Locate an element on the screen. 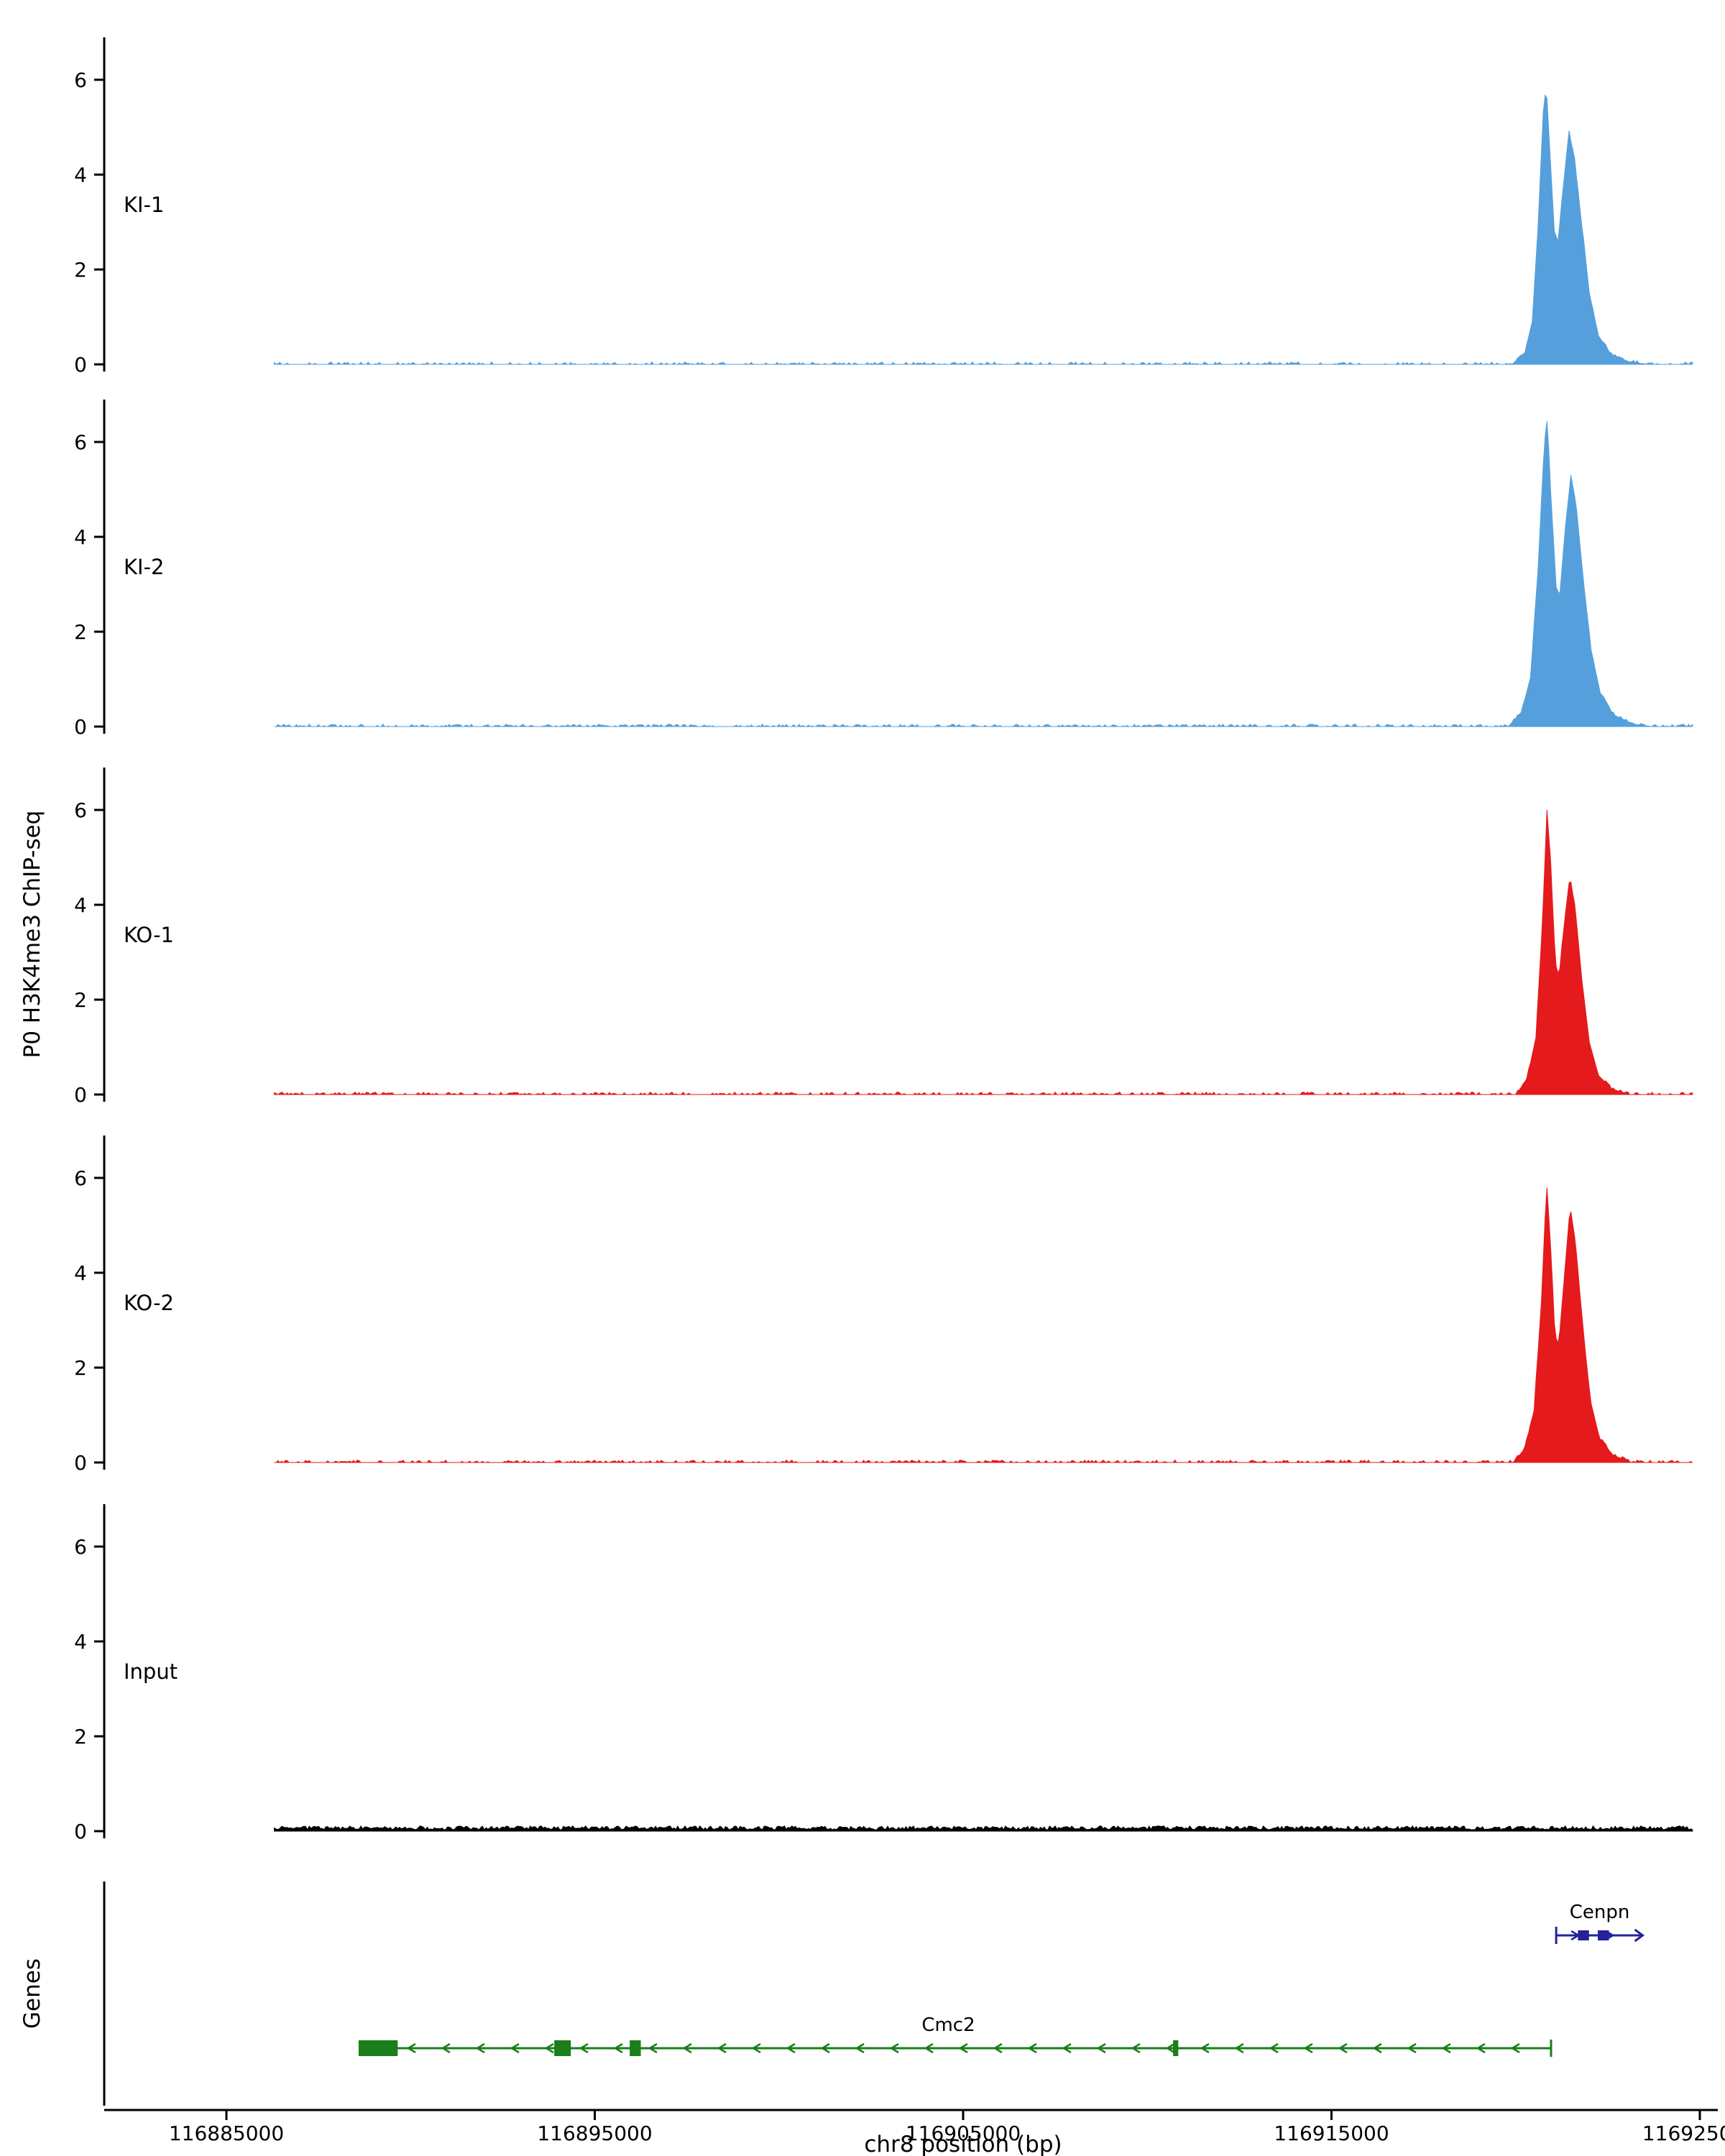  track-ko-1: 0 2 4 6 KO-1 is located at coordinates (883, 937).